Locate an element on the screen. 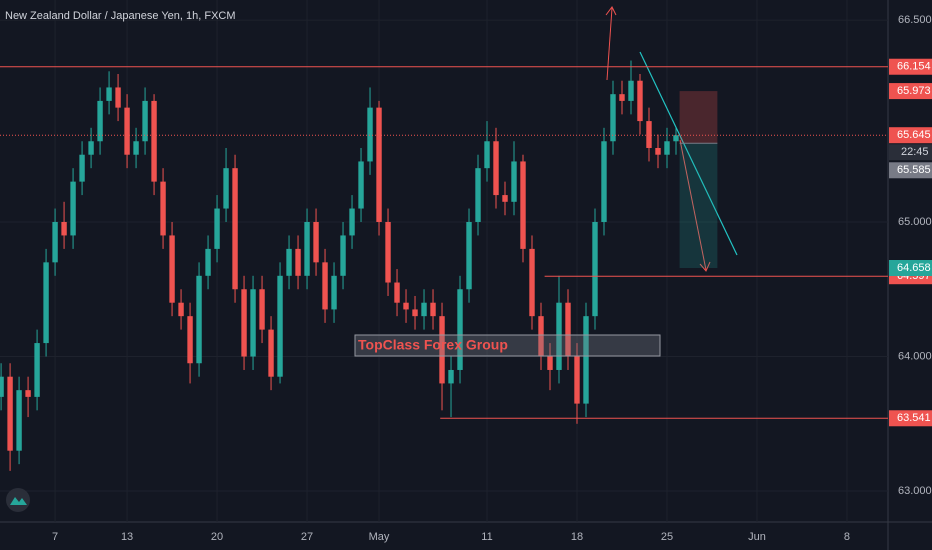 This screenshot has width=932, height=550. x-tick-label: Jun is located at coordinates (757, 537).